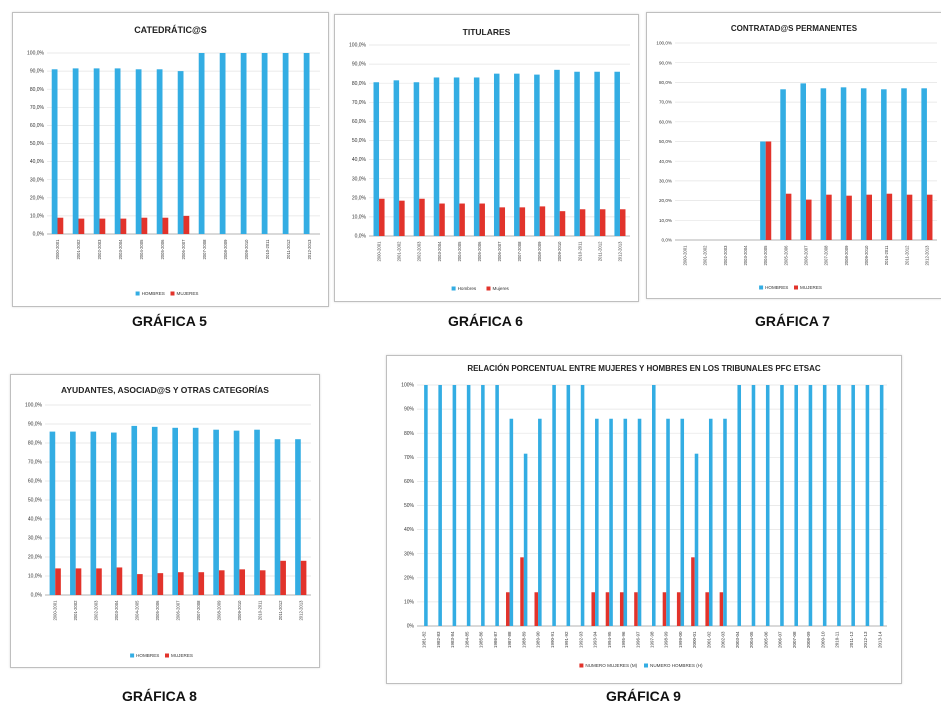 The width and height of the screenshot is (941, 705). I want to click on x-tick-label: 2012-2013, so click(619, 251).